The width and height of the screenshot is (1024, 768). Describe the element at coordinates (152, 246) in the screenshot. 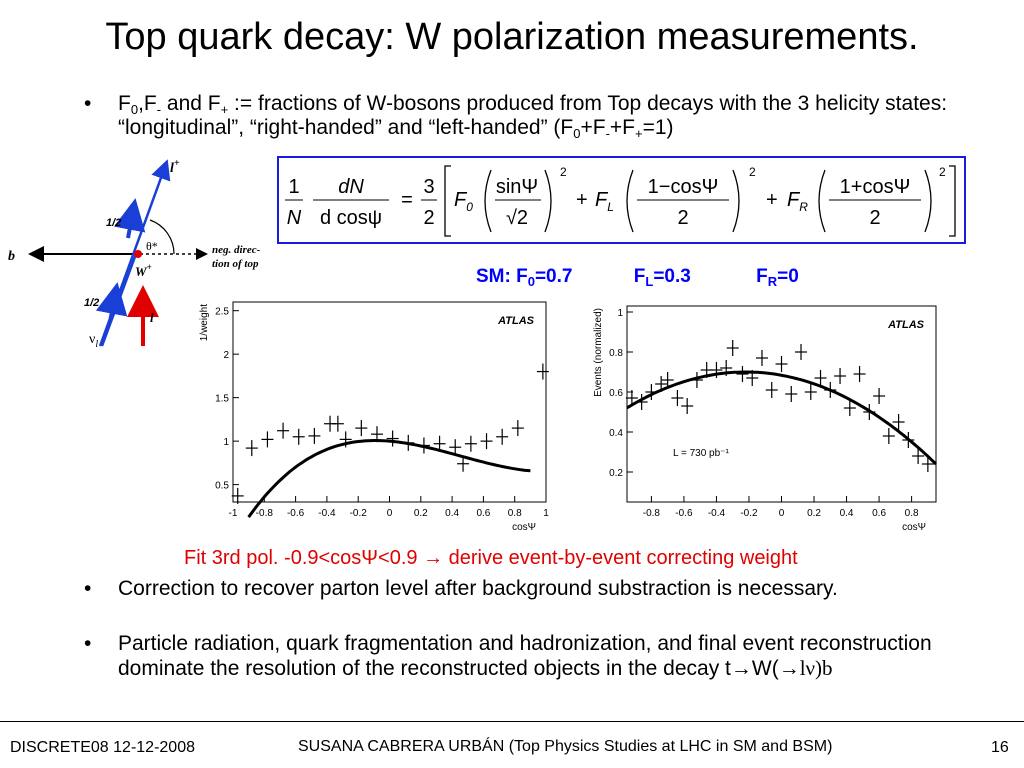

I see `theta-label: θ*` at that location.